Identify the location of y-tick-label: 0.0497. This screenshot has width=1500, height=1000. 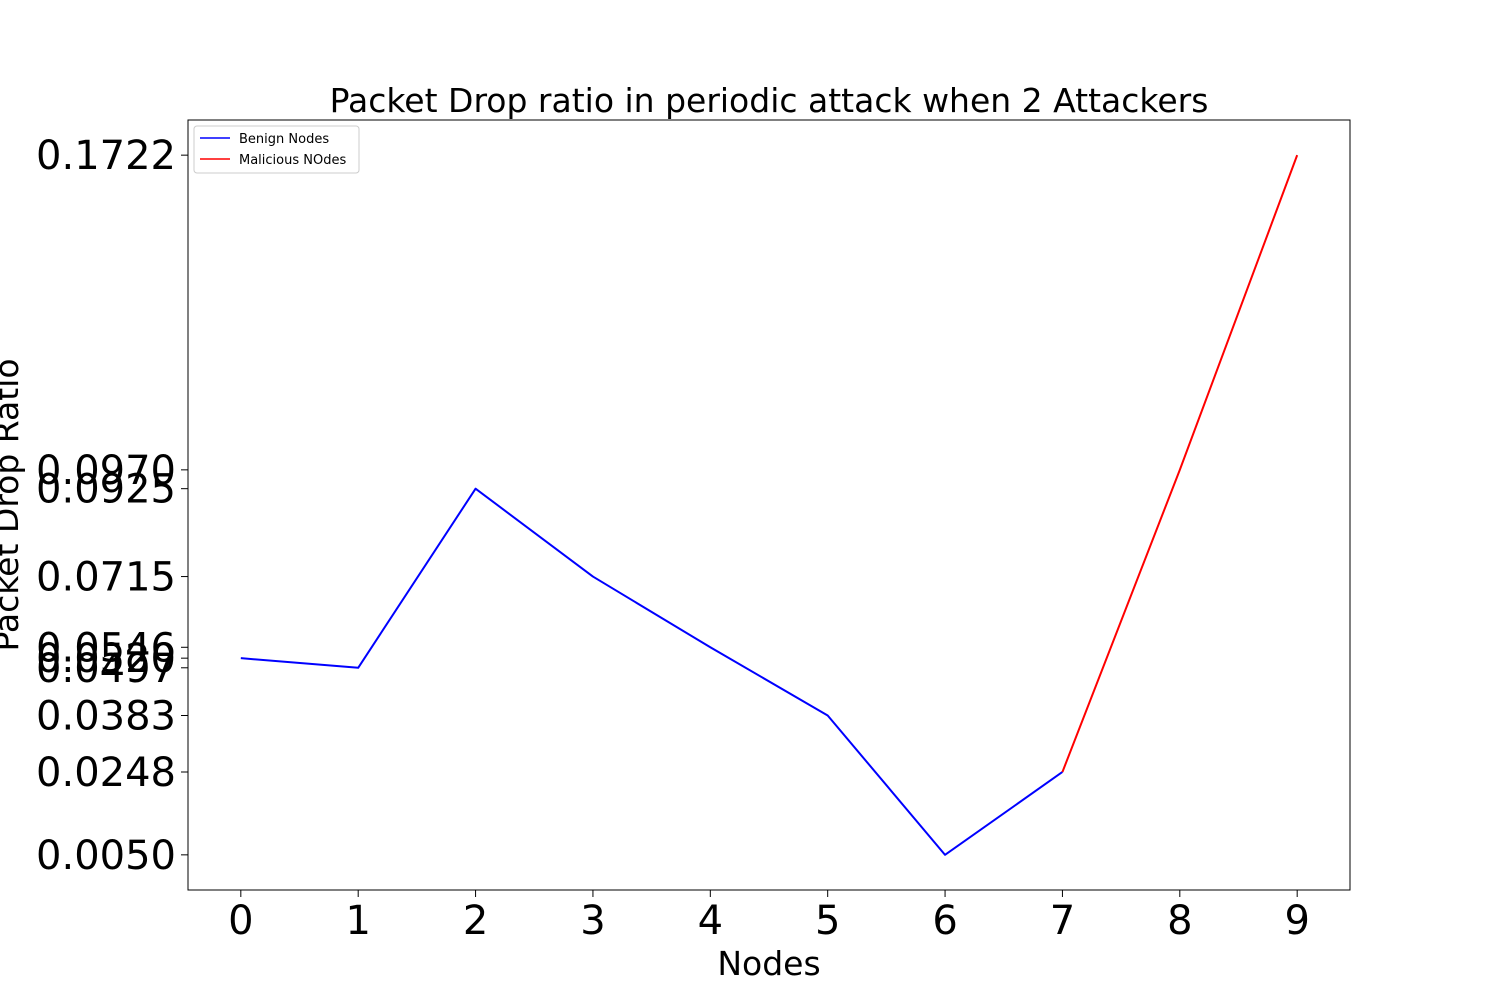
(106, 669).